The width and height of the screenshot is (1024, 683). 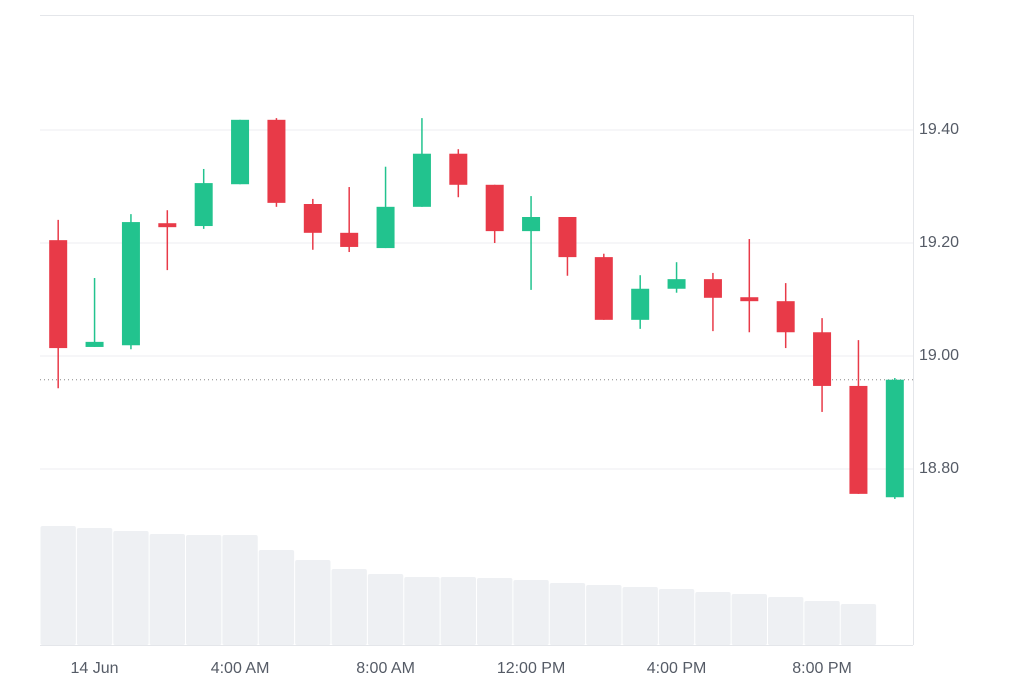 What do you see at coordinates (240, 668) in the screenshot?
I see `x-tick-label: 4:00 AM` at bounding box center [240, 668].